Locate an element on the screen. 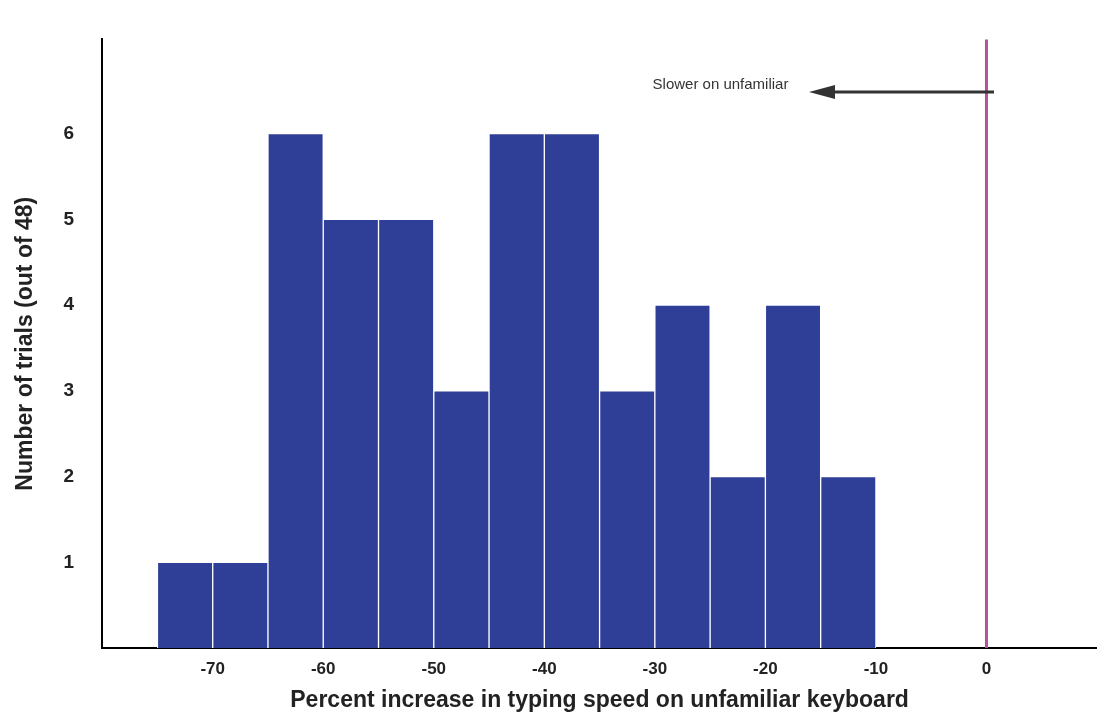  y-tick-label: 6 is located at coordinates (69, 132).